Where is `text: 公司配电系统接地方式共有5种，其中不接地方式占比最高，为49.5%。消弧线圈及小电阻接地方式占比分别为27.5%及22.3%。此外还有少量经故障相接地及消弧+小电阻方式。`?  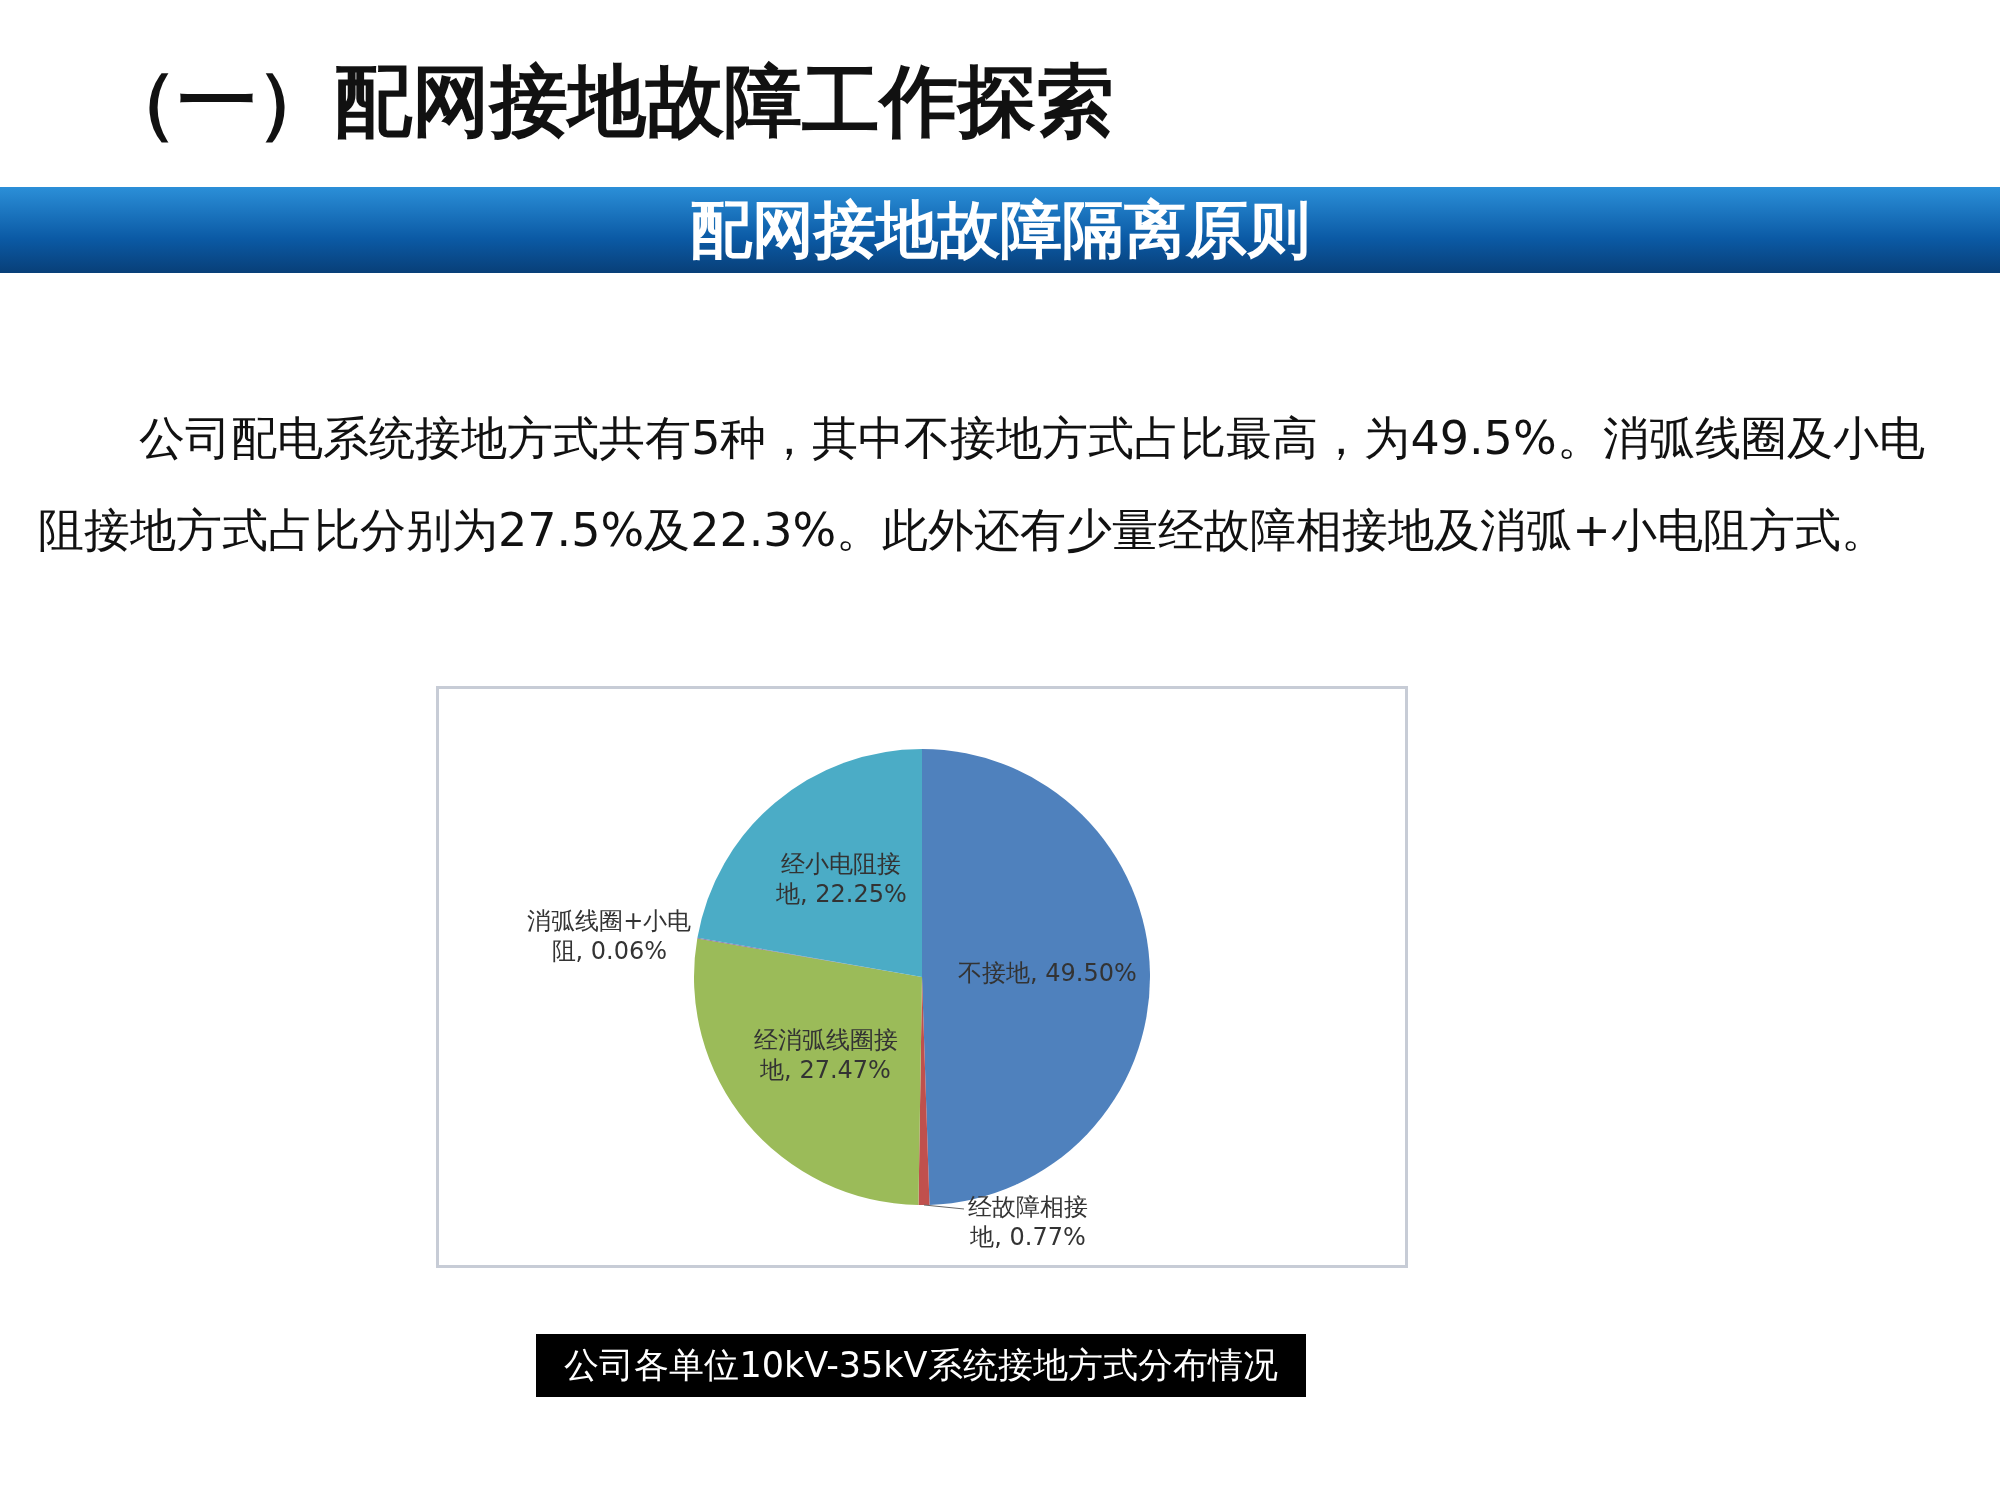
text: 公司配电系统接地方式共有5种，其中不接地方式占比最高，为49.5%。消弧线圈及小电阻接地方式占比分别为27.5%及22.3%。此外还有少量经故障相接地及消弧+小电阻方式。 is located at coordinates (982, 484).